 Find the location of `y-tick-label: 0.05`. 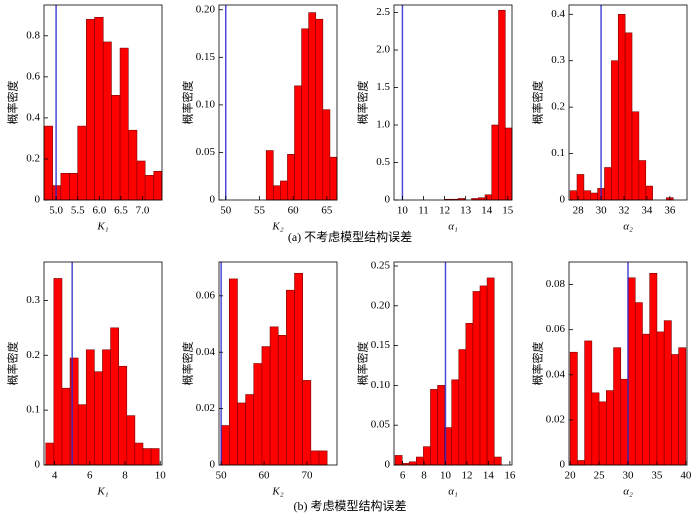

y-tick-label: 0.05 is located at coordinates (381, 425).